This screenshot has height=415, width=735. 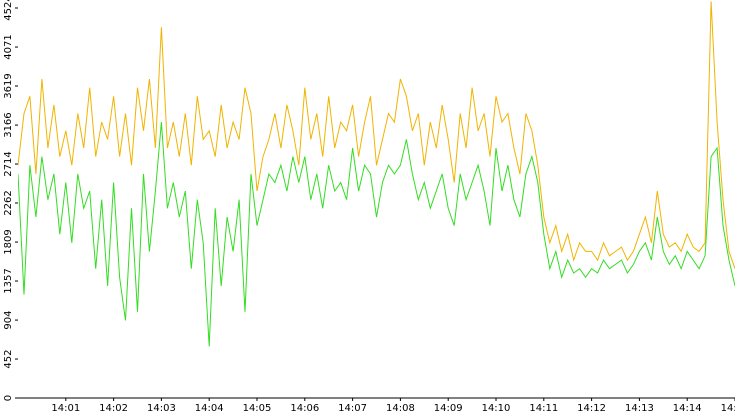 I want to click on y-tick-label: 4524, so click(x=8, y=10).